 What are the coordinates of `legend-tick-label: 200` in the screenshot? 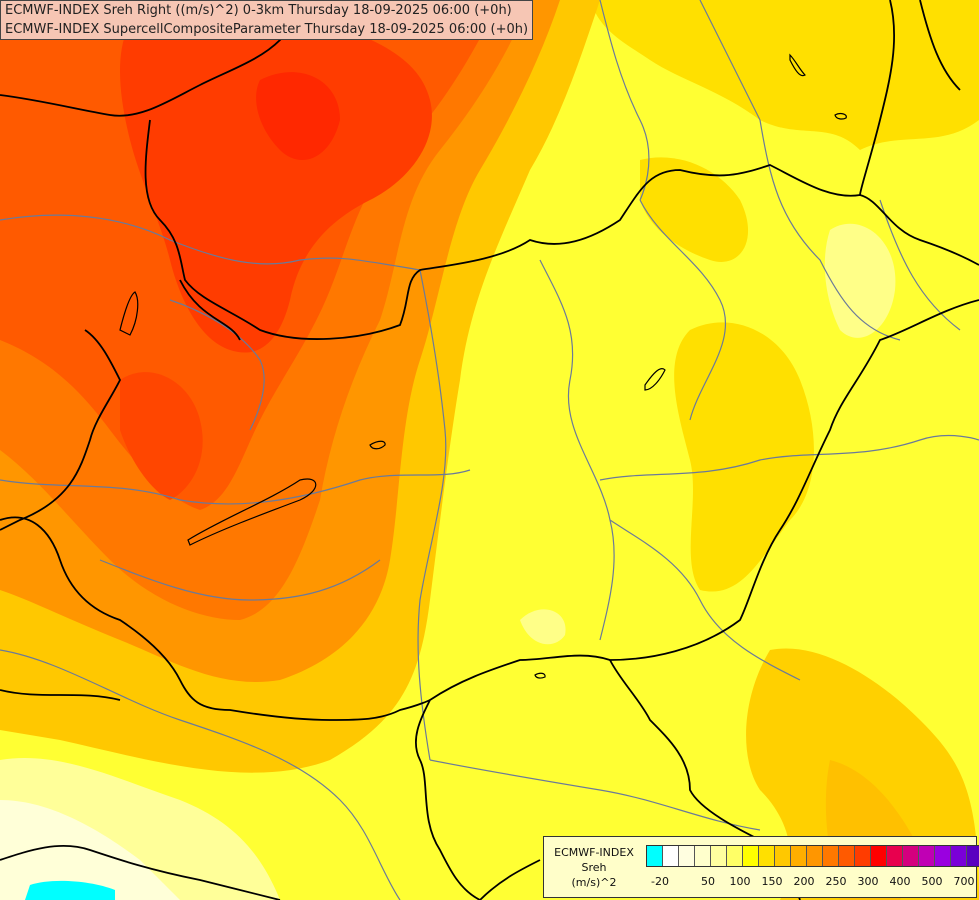 It's located at (804, 881).